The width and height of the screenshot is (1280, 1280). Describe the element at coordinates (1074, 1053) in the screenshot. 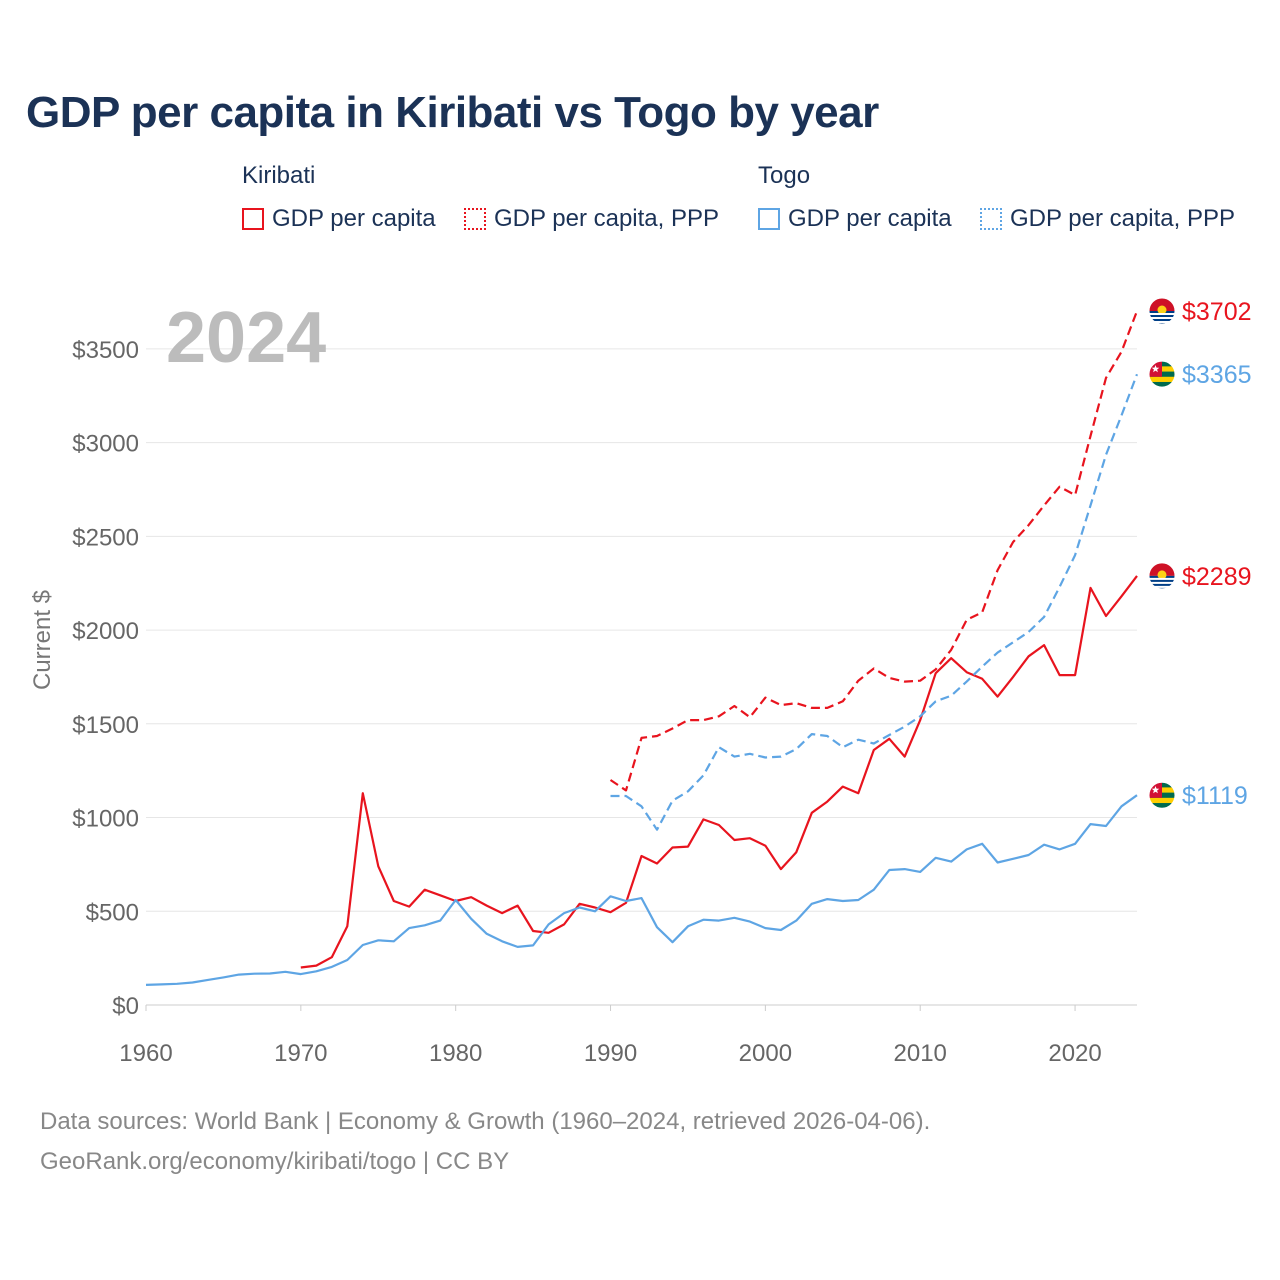

I see `x-tick-label: 2020` at that location.